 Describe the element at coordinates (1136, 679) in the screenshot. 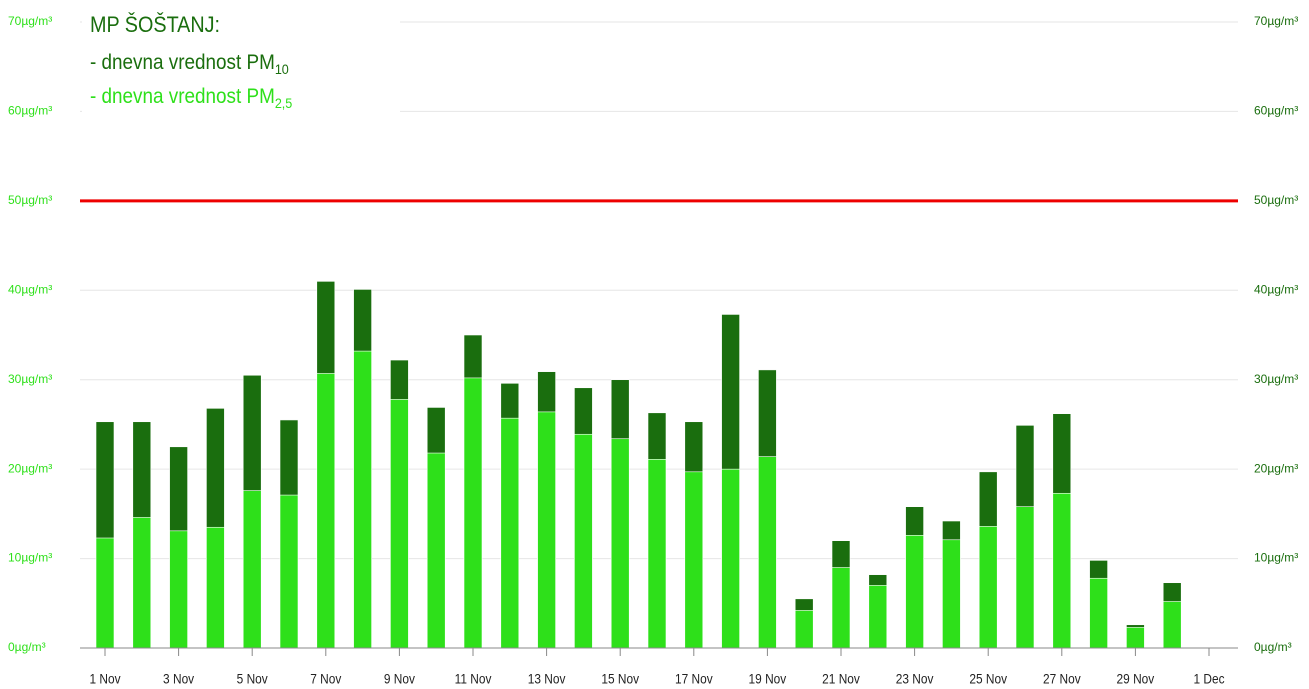

I see `x-tick-label: 29 Nov` at that location.